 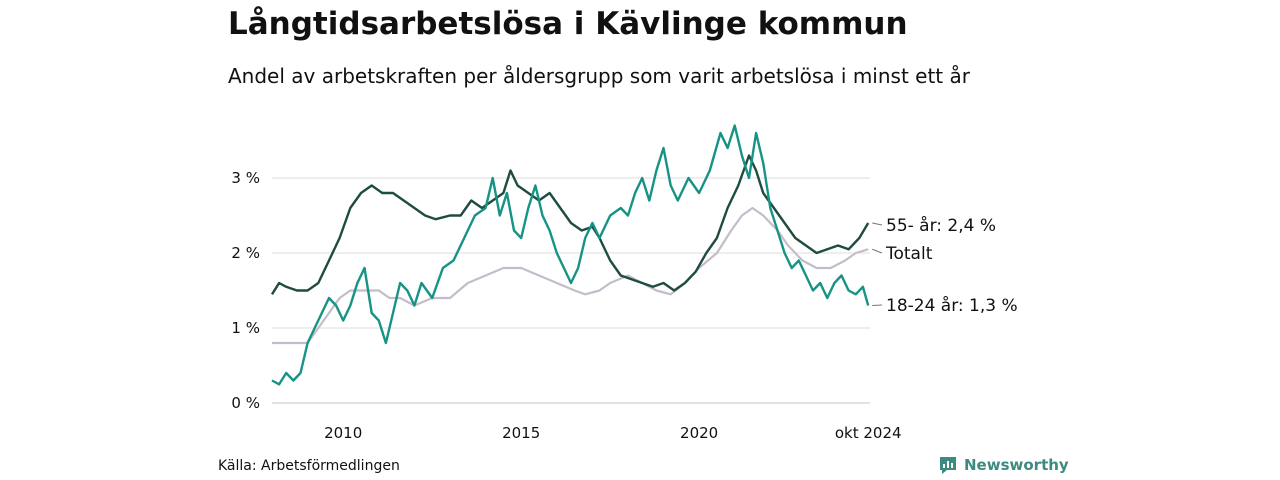 What do you see at coordinates (952, 305) in the screenshot?
I see `series-end-label: 18-24 år: 1,3 %` at bounding box center [952, 305].